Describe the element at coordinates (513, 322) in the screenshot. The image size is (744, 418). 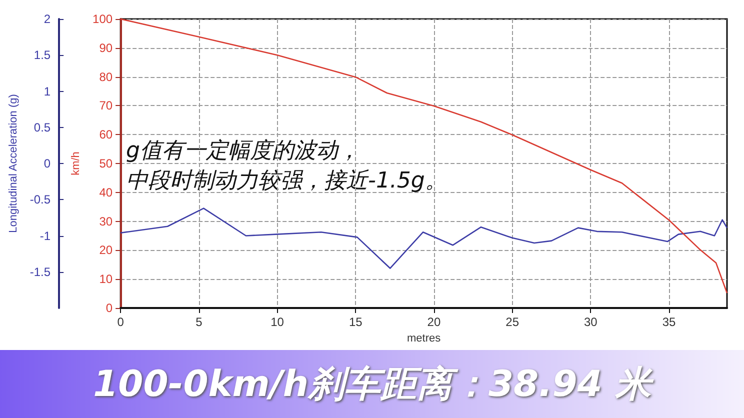
I see `x-tick-label: 25` at that location.